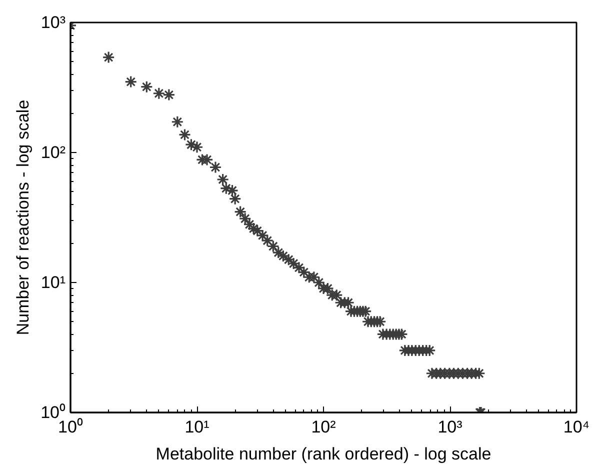  What do you see at coordinates (576, 427) in the screenshot?
I see `x-tick-label: 10⁴` at bounding box center [576, 427].